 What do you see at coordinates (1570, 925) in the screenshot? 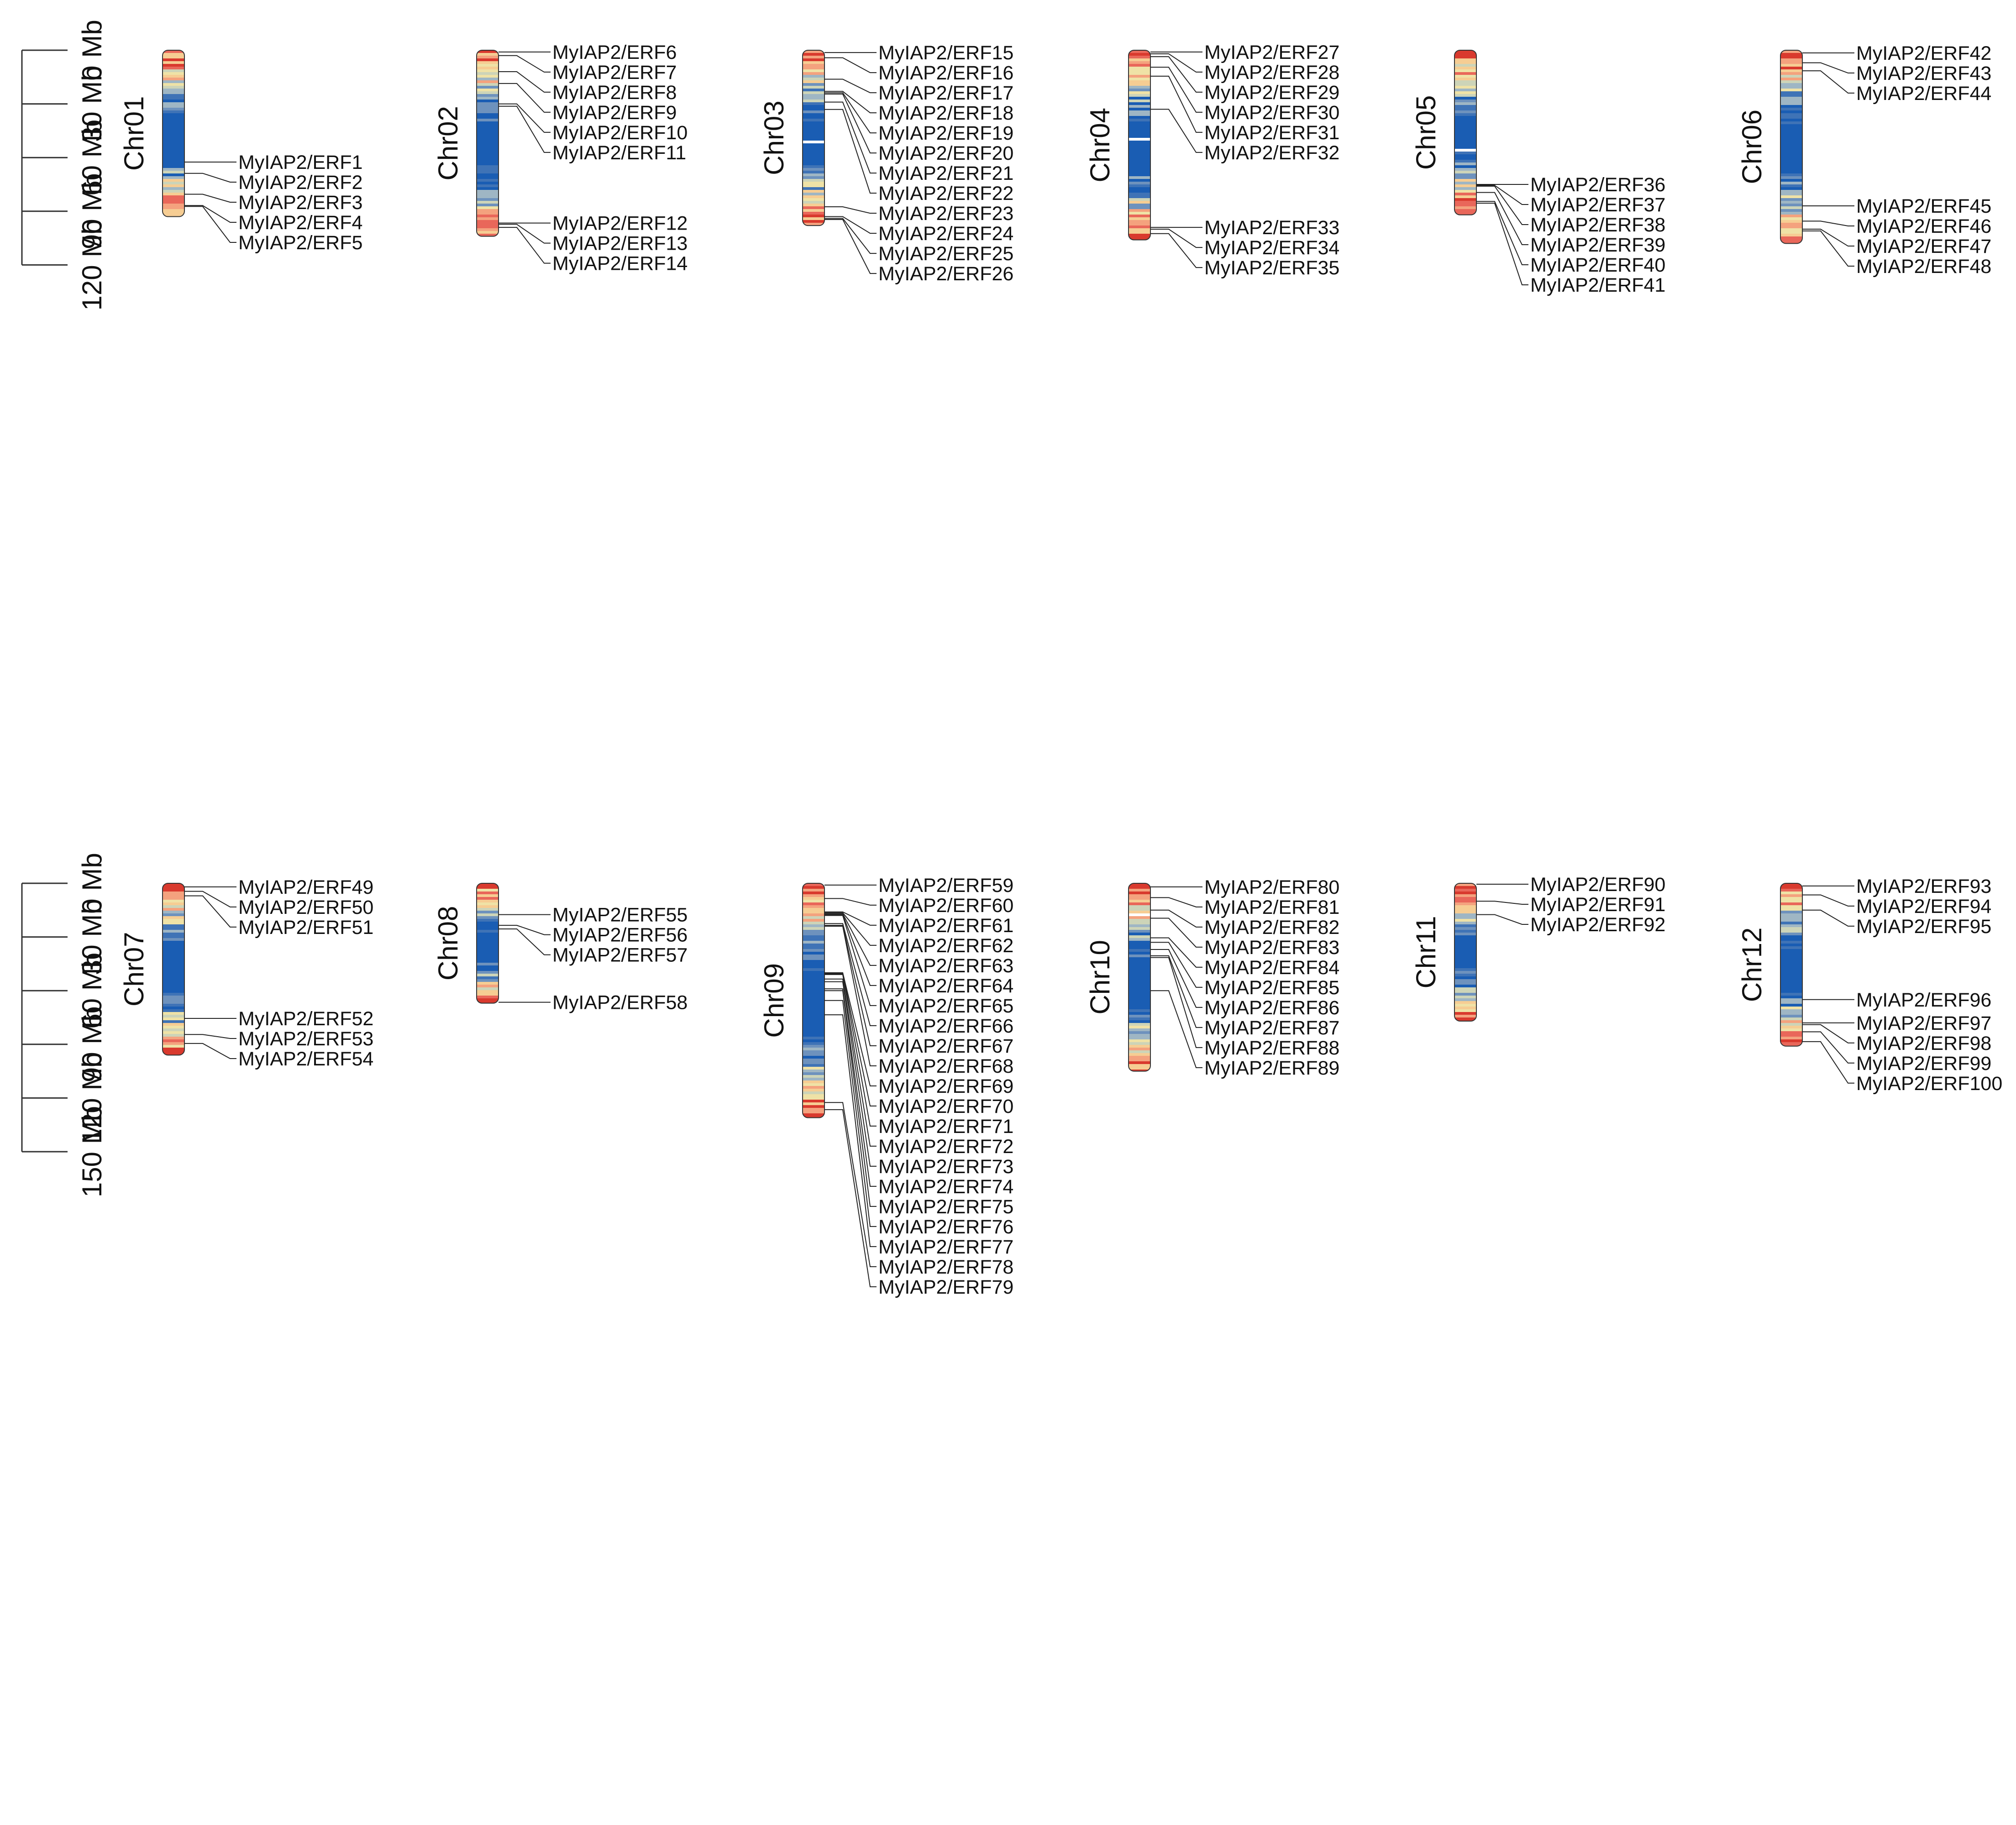
I see `gene-marker: MyIAP2/ERF92` at bounding box center [1570, 925].